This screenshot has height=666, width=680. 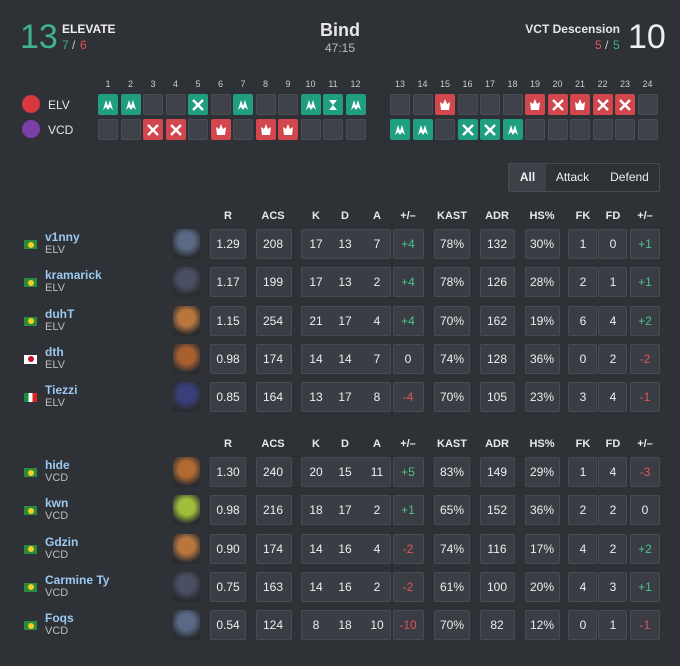 What do you see at coordinates (645, 282) in the screenshot?
I see `stat-value: +1` at bounding box center [645, 282].